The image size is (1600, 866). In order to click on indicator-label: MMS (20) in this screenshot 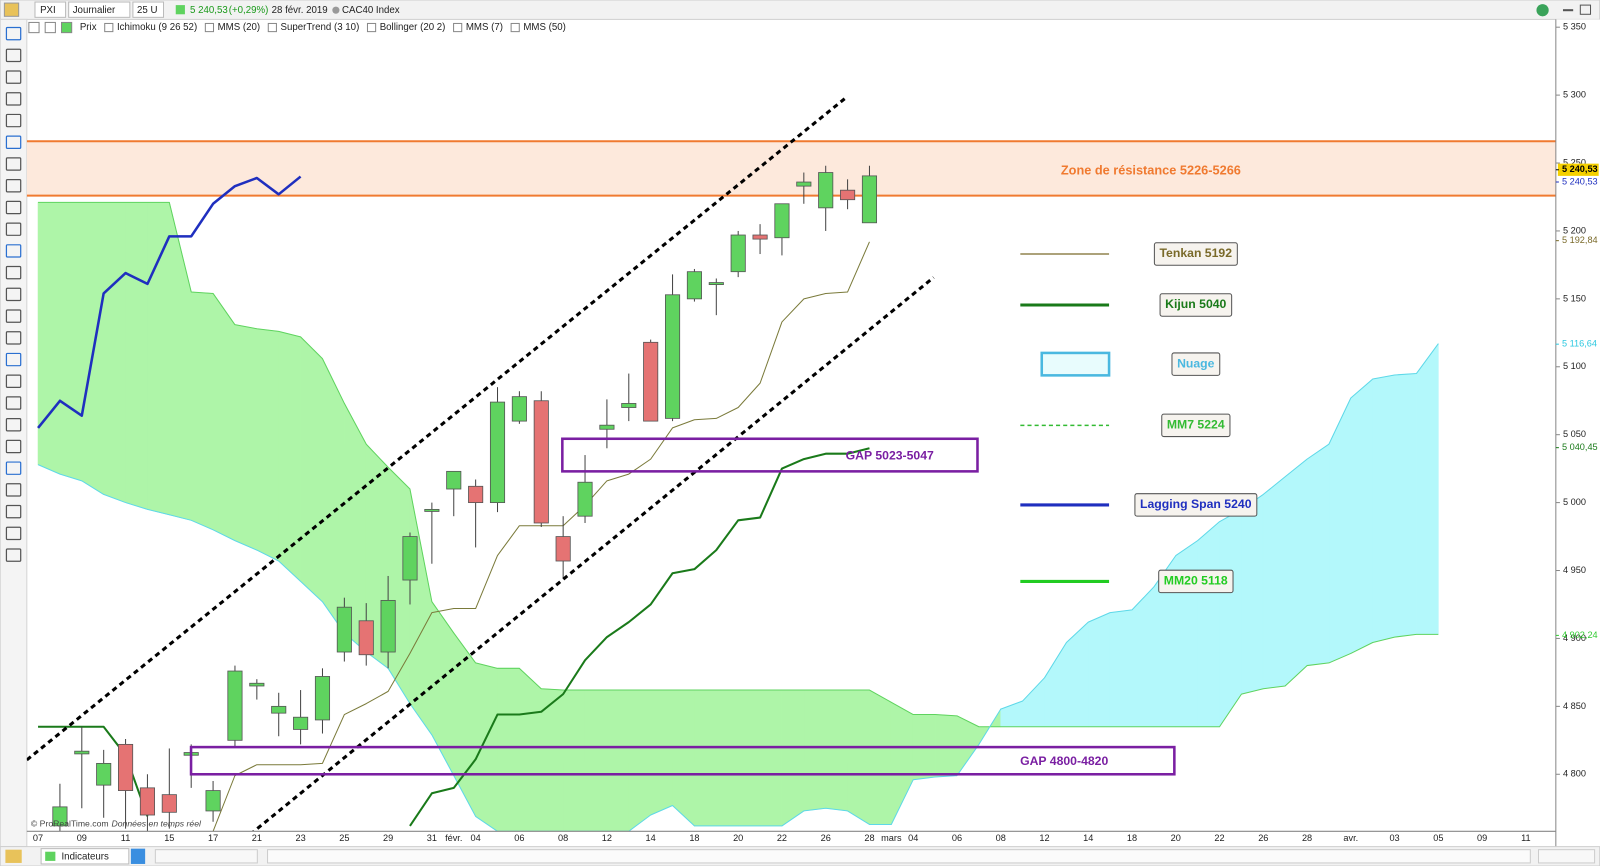, I will do `click(239, 27)`.